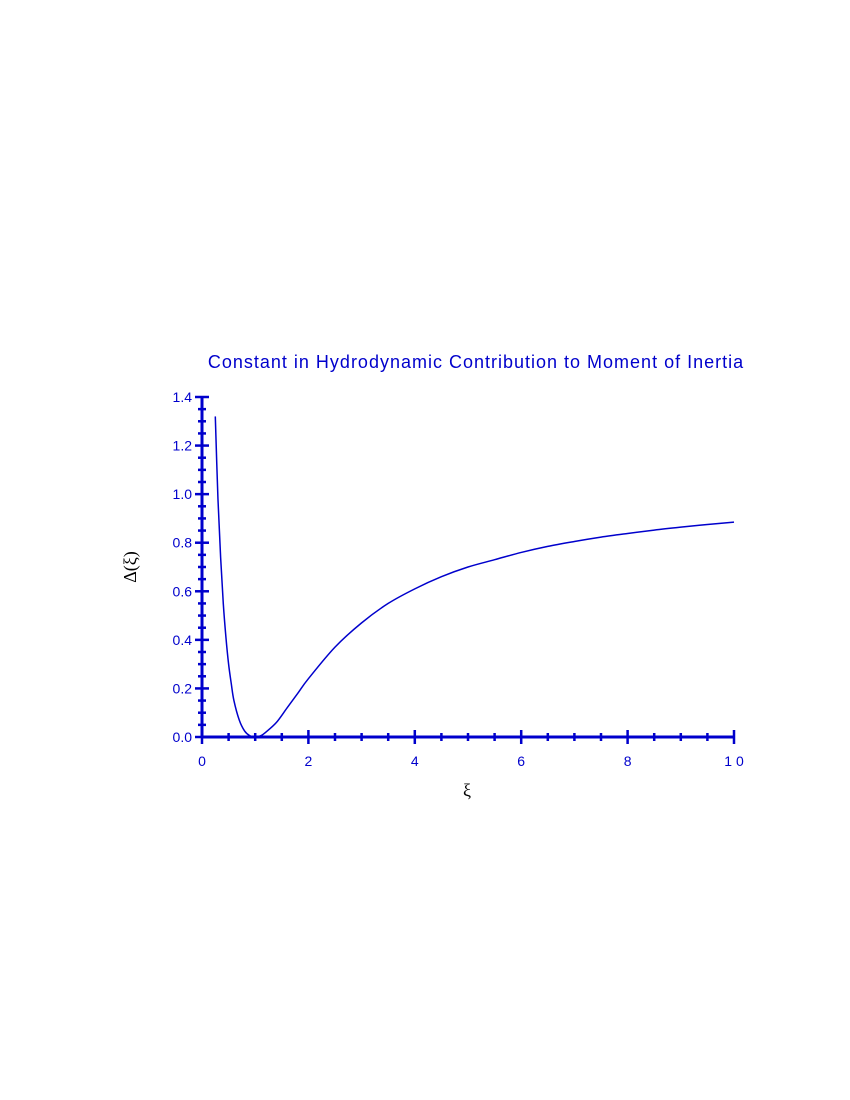 This screenshot has width=850, height=1100. I want to click on y-tick-labels: 0.0 0.2 0.4 0.6 0.8 1.0 1.2 1.4, so click(183, 567).